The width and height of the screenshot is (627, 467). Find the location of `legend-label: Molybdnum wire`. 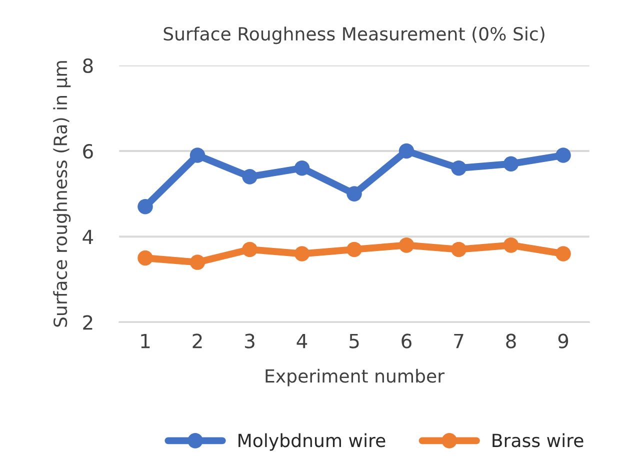

legend-label: Molybdnum wire is located at coordinates (312, 442).